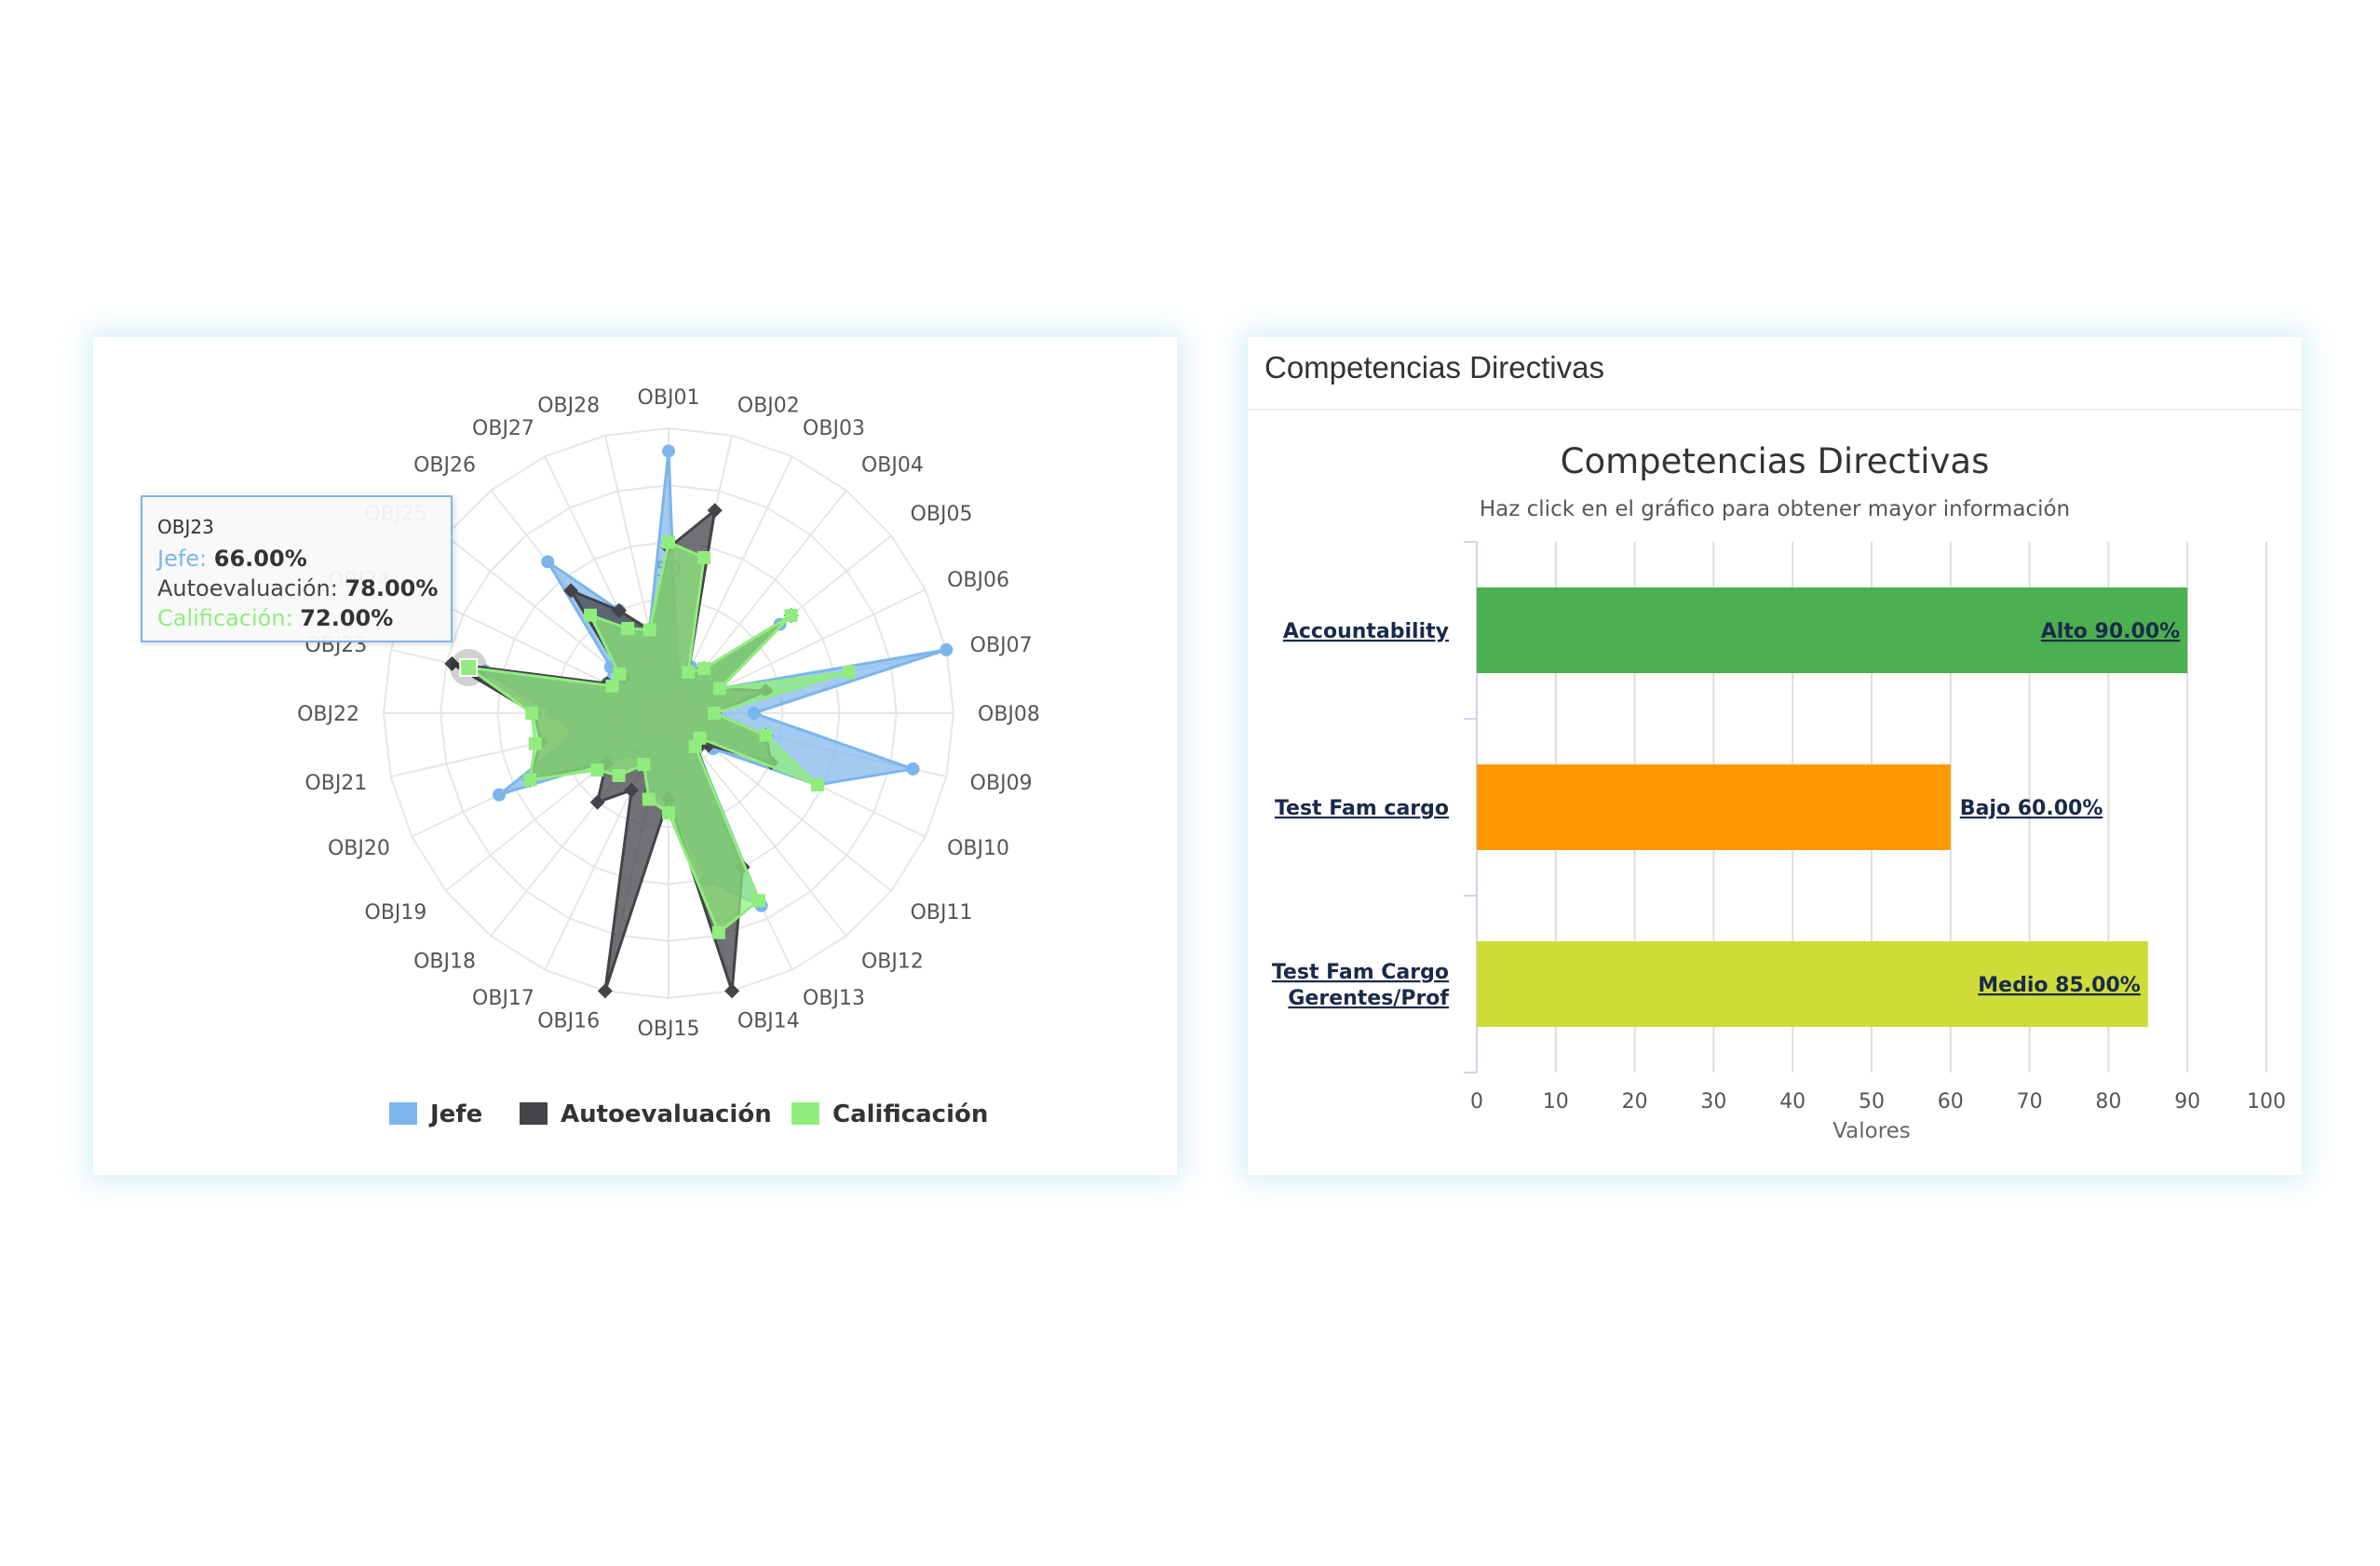  What do you see at coordinates (910, 1114) in the screenshot?
I see `legend-label: Calificación` at bounding box center [910, 1114].